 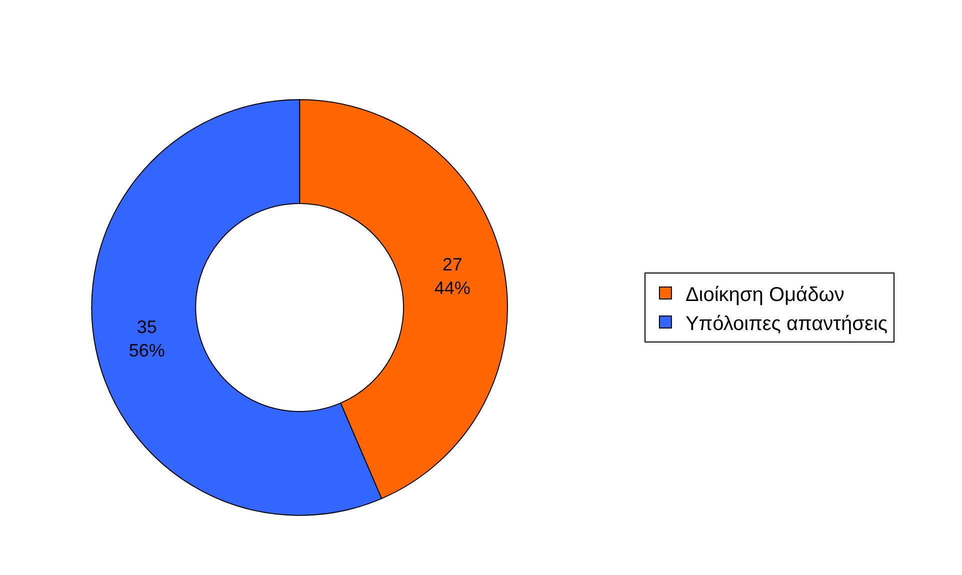 I want to click on data-label: 27 44%, so click(x=452, y=276).